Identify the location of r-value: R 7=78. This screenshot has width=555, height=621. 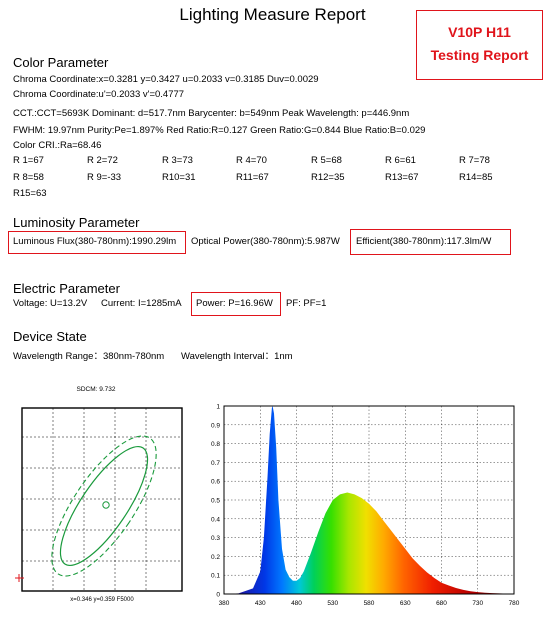
(474, 160).